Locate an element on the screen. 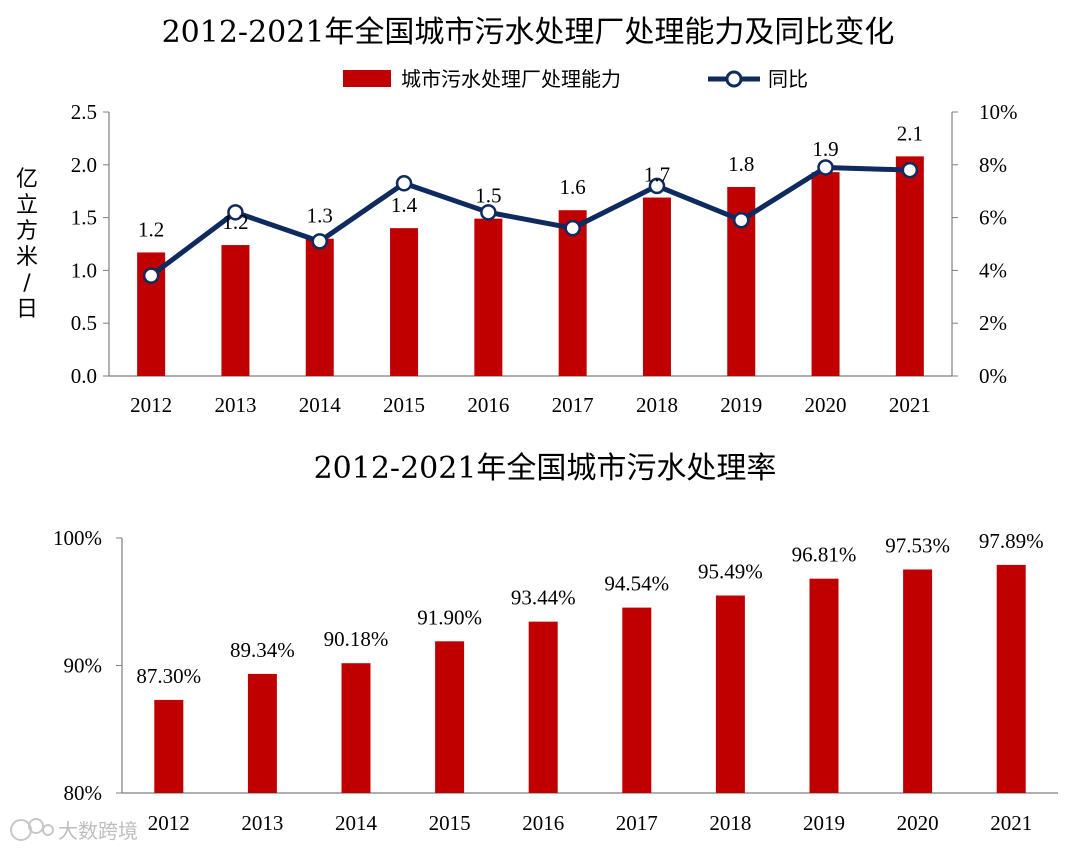 The height and width of the screenshot is (853, 1080). left-y-tick-label: 0.5 is located at coordinates (84, 323).